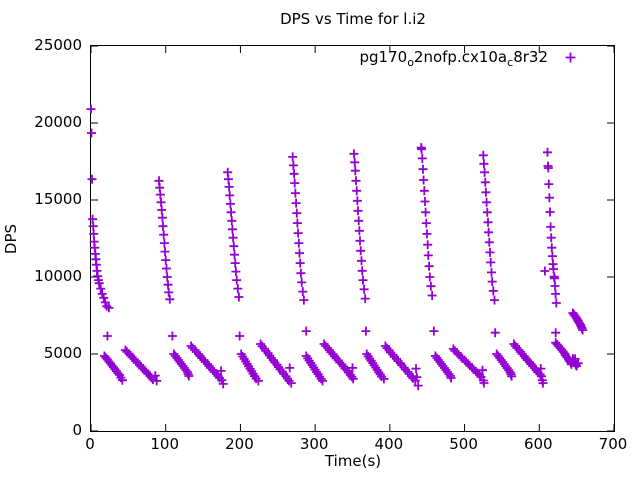 This screenshot has width=640, height=480. Describe the element at coordinates (90, 444) in the screenshot. I see `x-tick-label: 0` at that location.